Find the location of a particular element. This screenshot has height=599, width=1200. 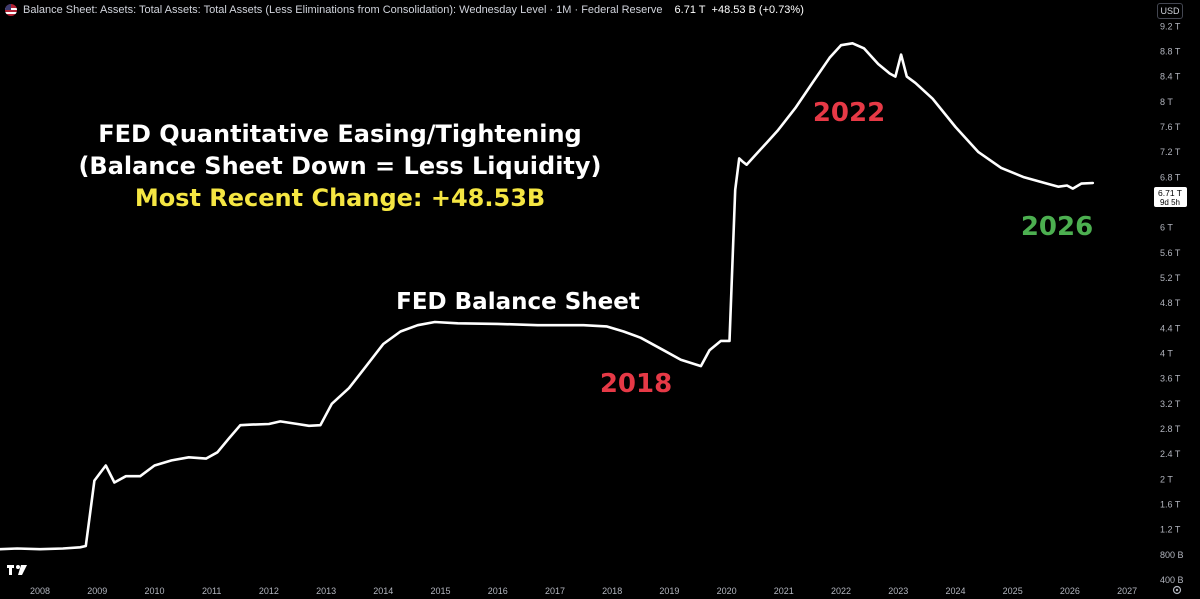

y-tick-label: 8 T is located at coordinates (1166, 102).